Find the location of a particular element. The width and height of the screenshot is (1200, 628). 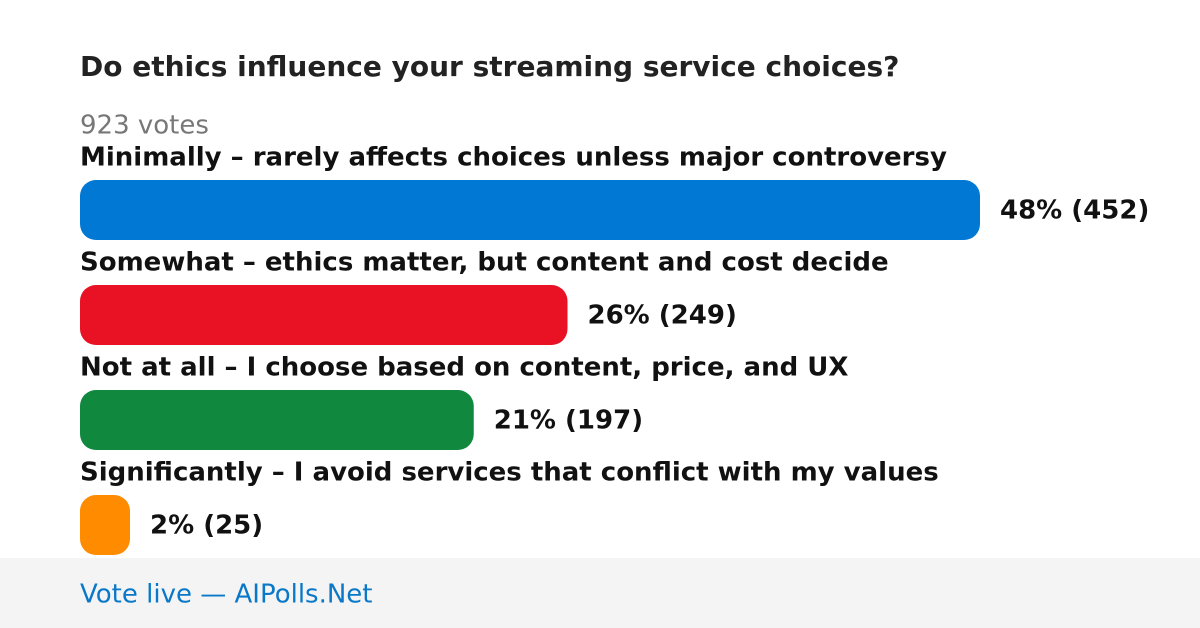

footer-band is located at coordinates (600, 593).